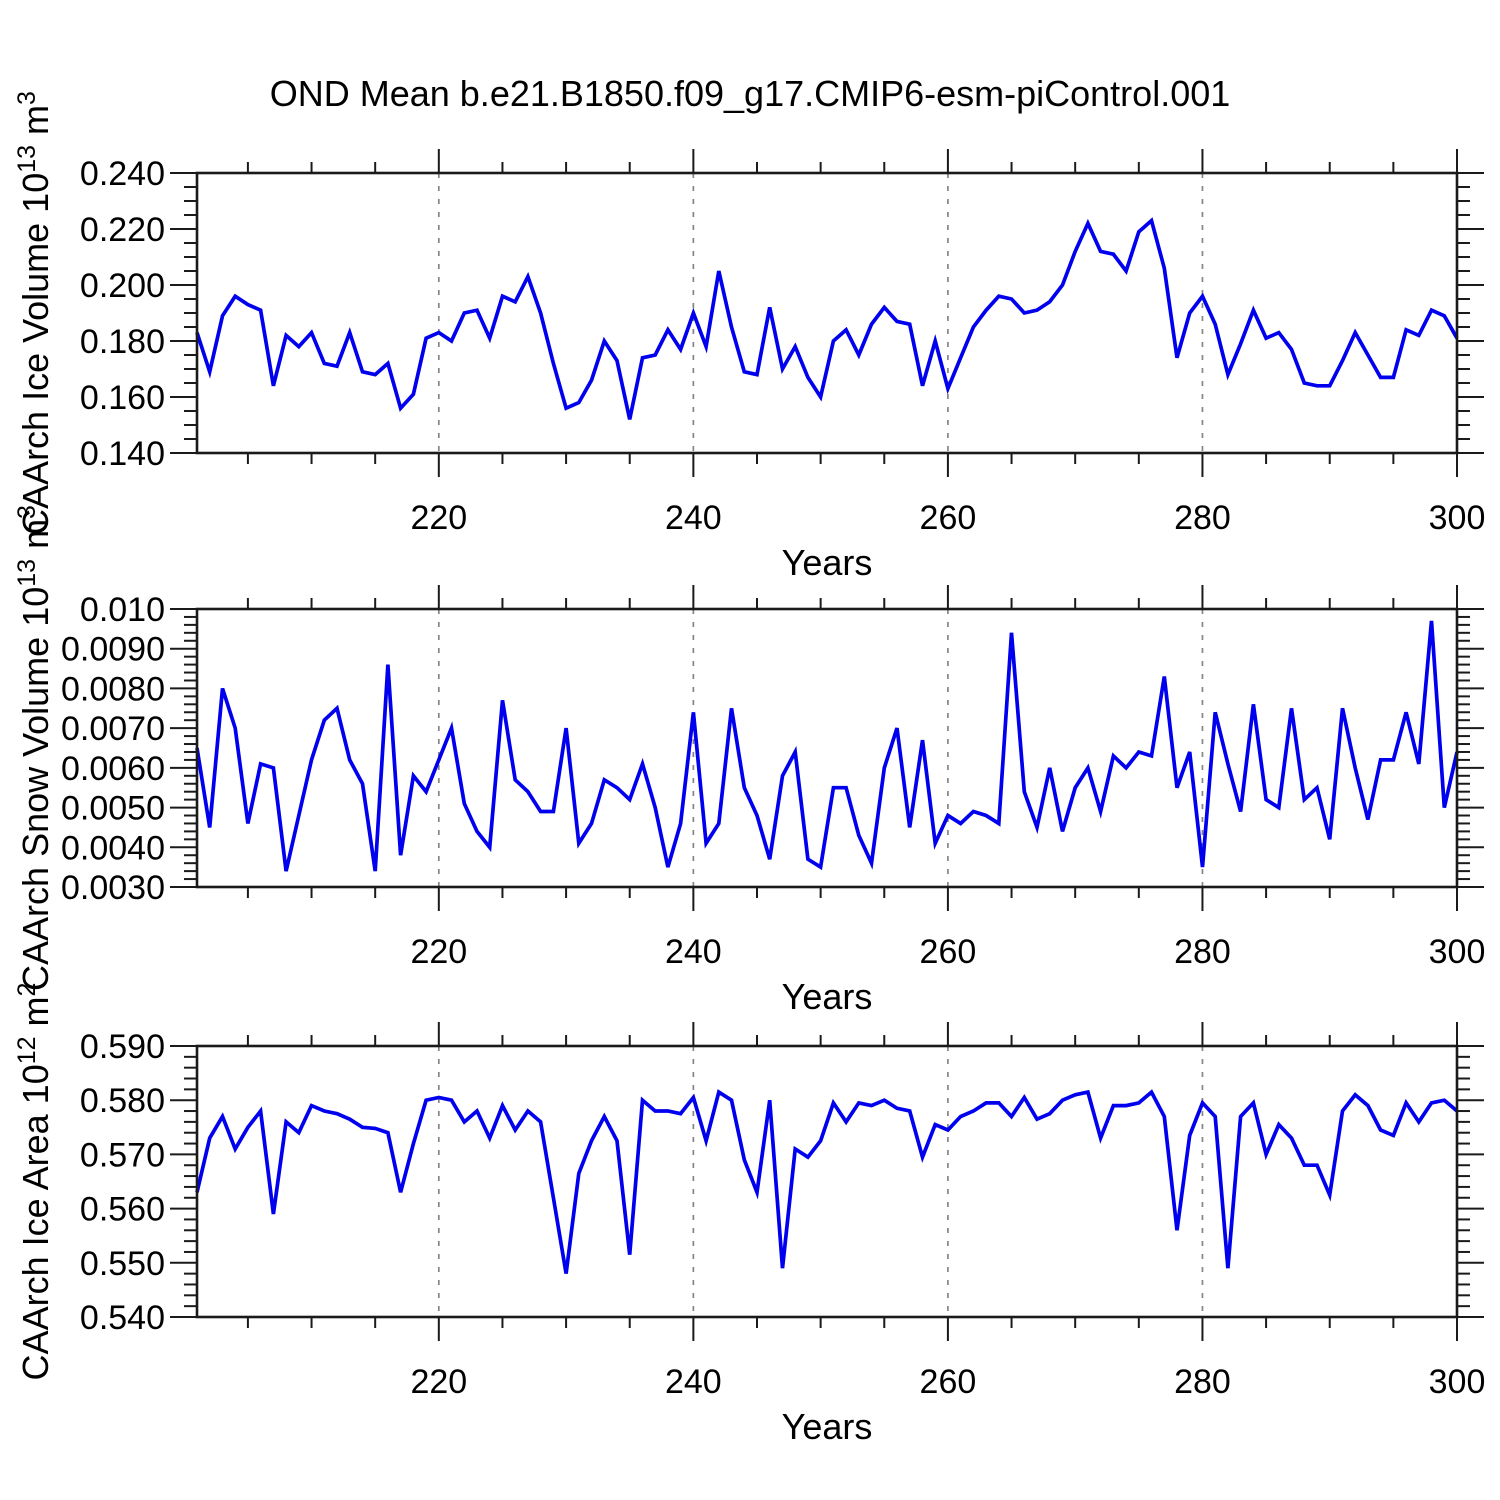 This screenshot has width=1500, height=1500. I want to click on y-tick-label: 0.540, so click(122, 1318).